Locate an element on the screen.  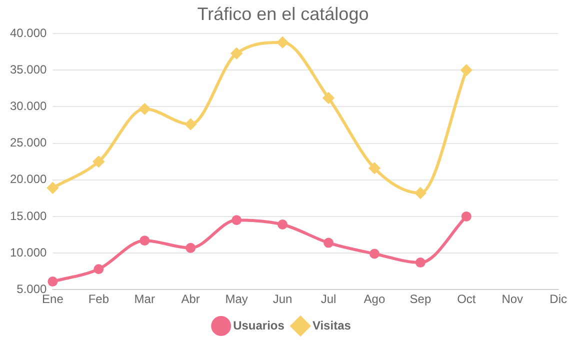
x-tick-label: Abr is located at coordinates (190, 299).